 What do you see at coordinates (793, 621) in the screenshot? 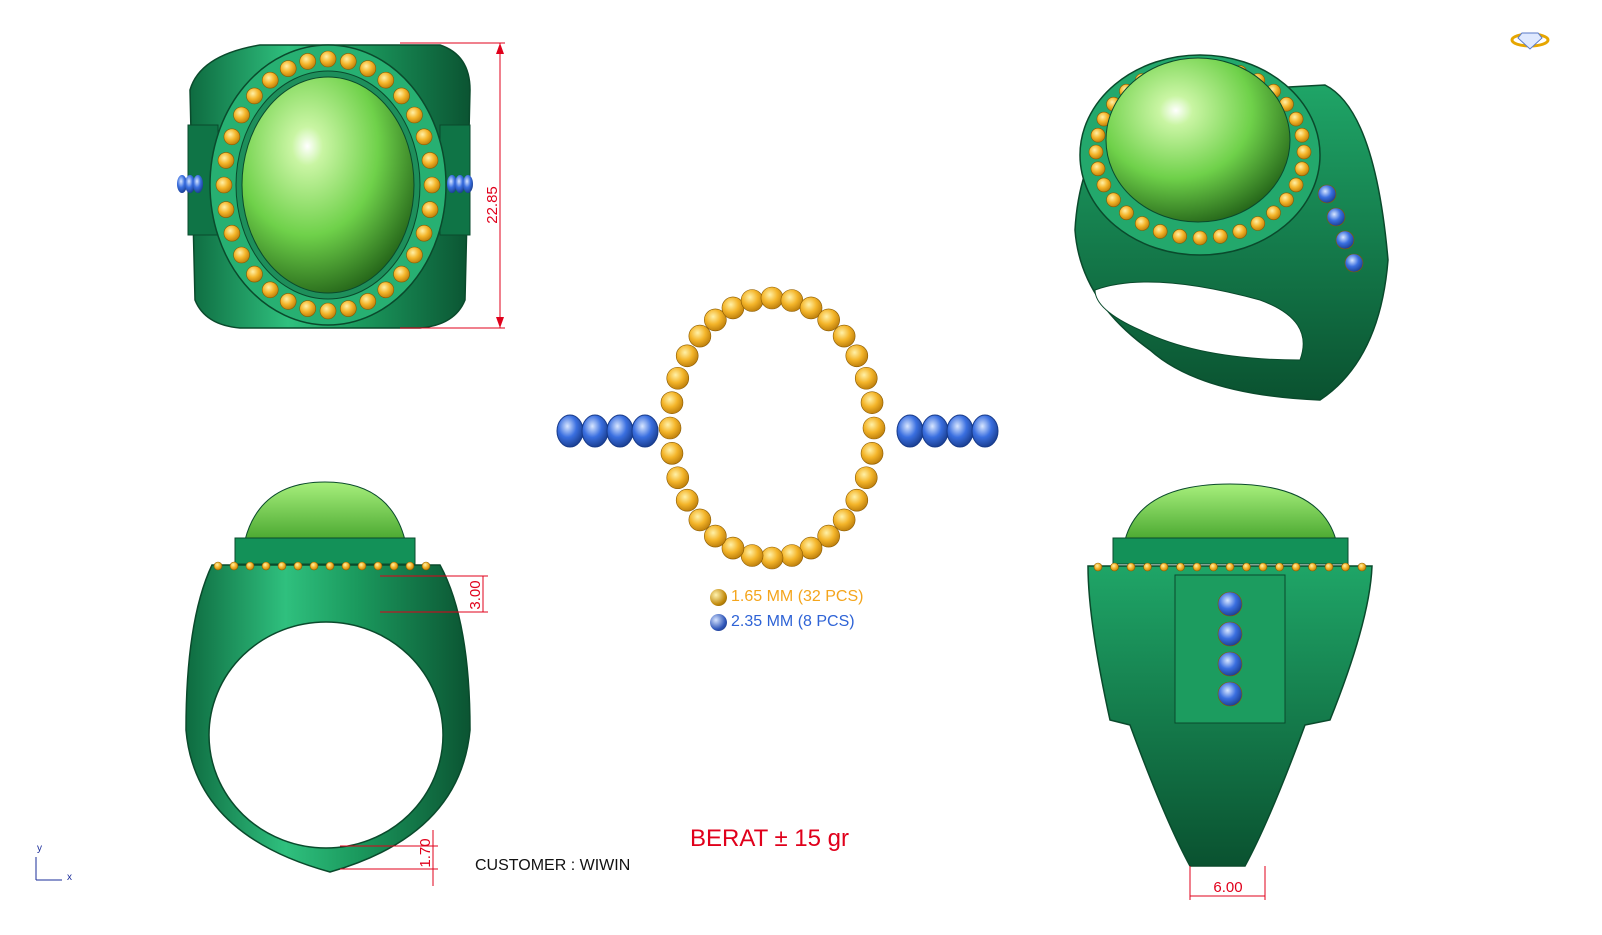
I see `legend-blue-label: 2.35 MM (8 PCS)` at bounding box center [793, 621].